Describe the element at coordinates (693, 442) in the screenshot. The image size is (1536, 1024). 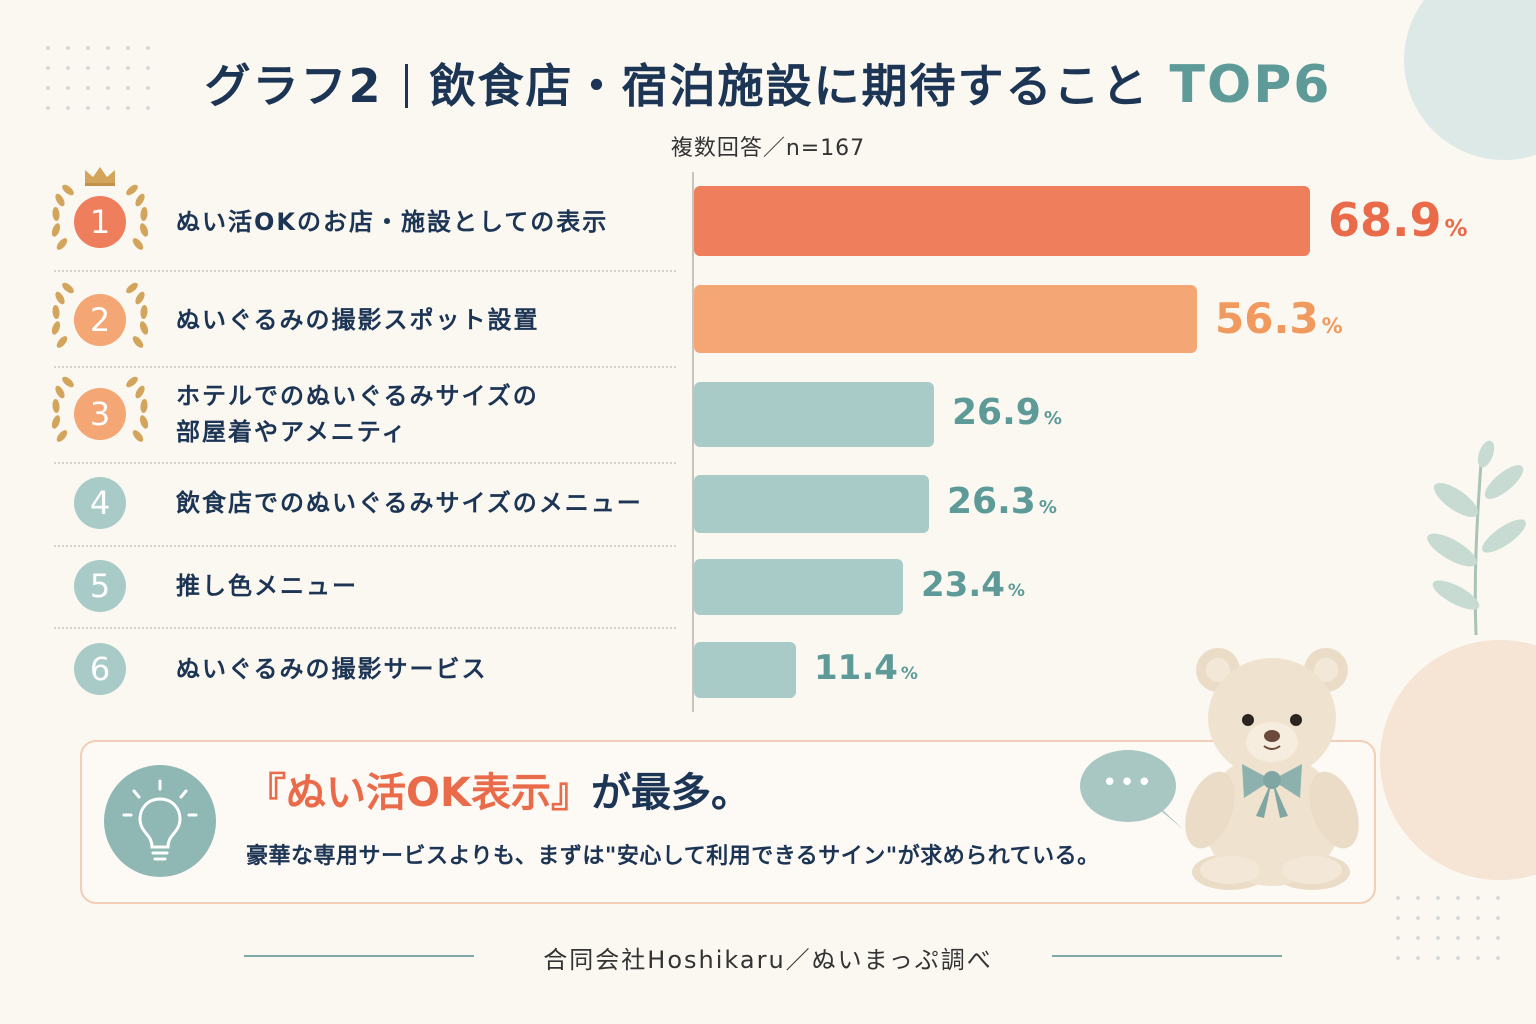
I see `chart-axis-line` at that location.